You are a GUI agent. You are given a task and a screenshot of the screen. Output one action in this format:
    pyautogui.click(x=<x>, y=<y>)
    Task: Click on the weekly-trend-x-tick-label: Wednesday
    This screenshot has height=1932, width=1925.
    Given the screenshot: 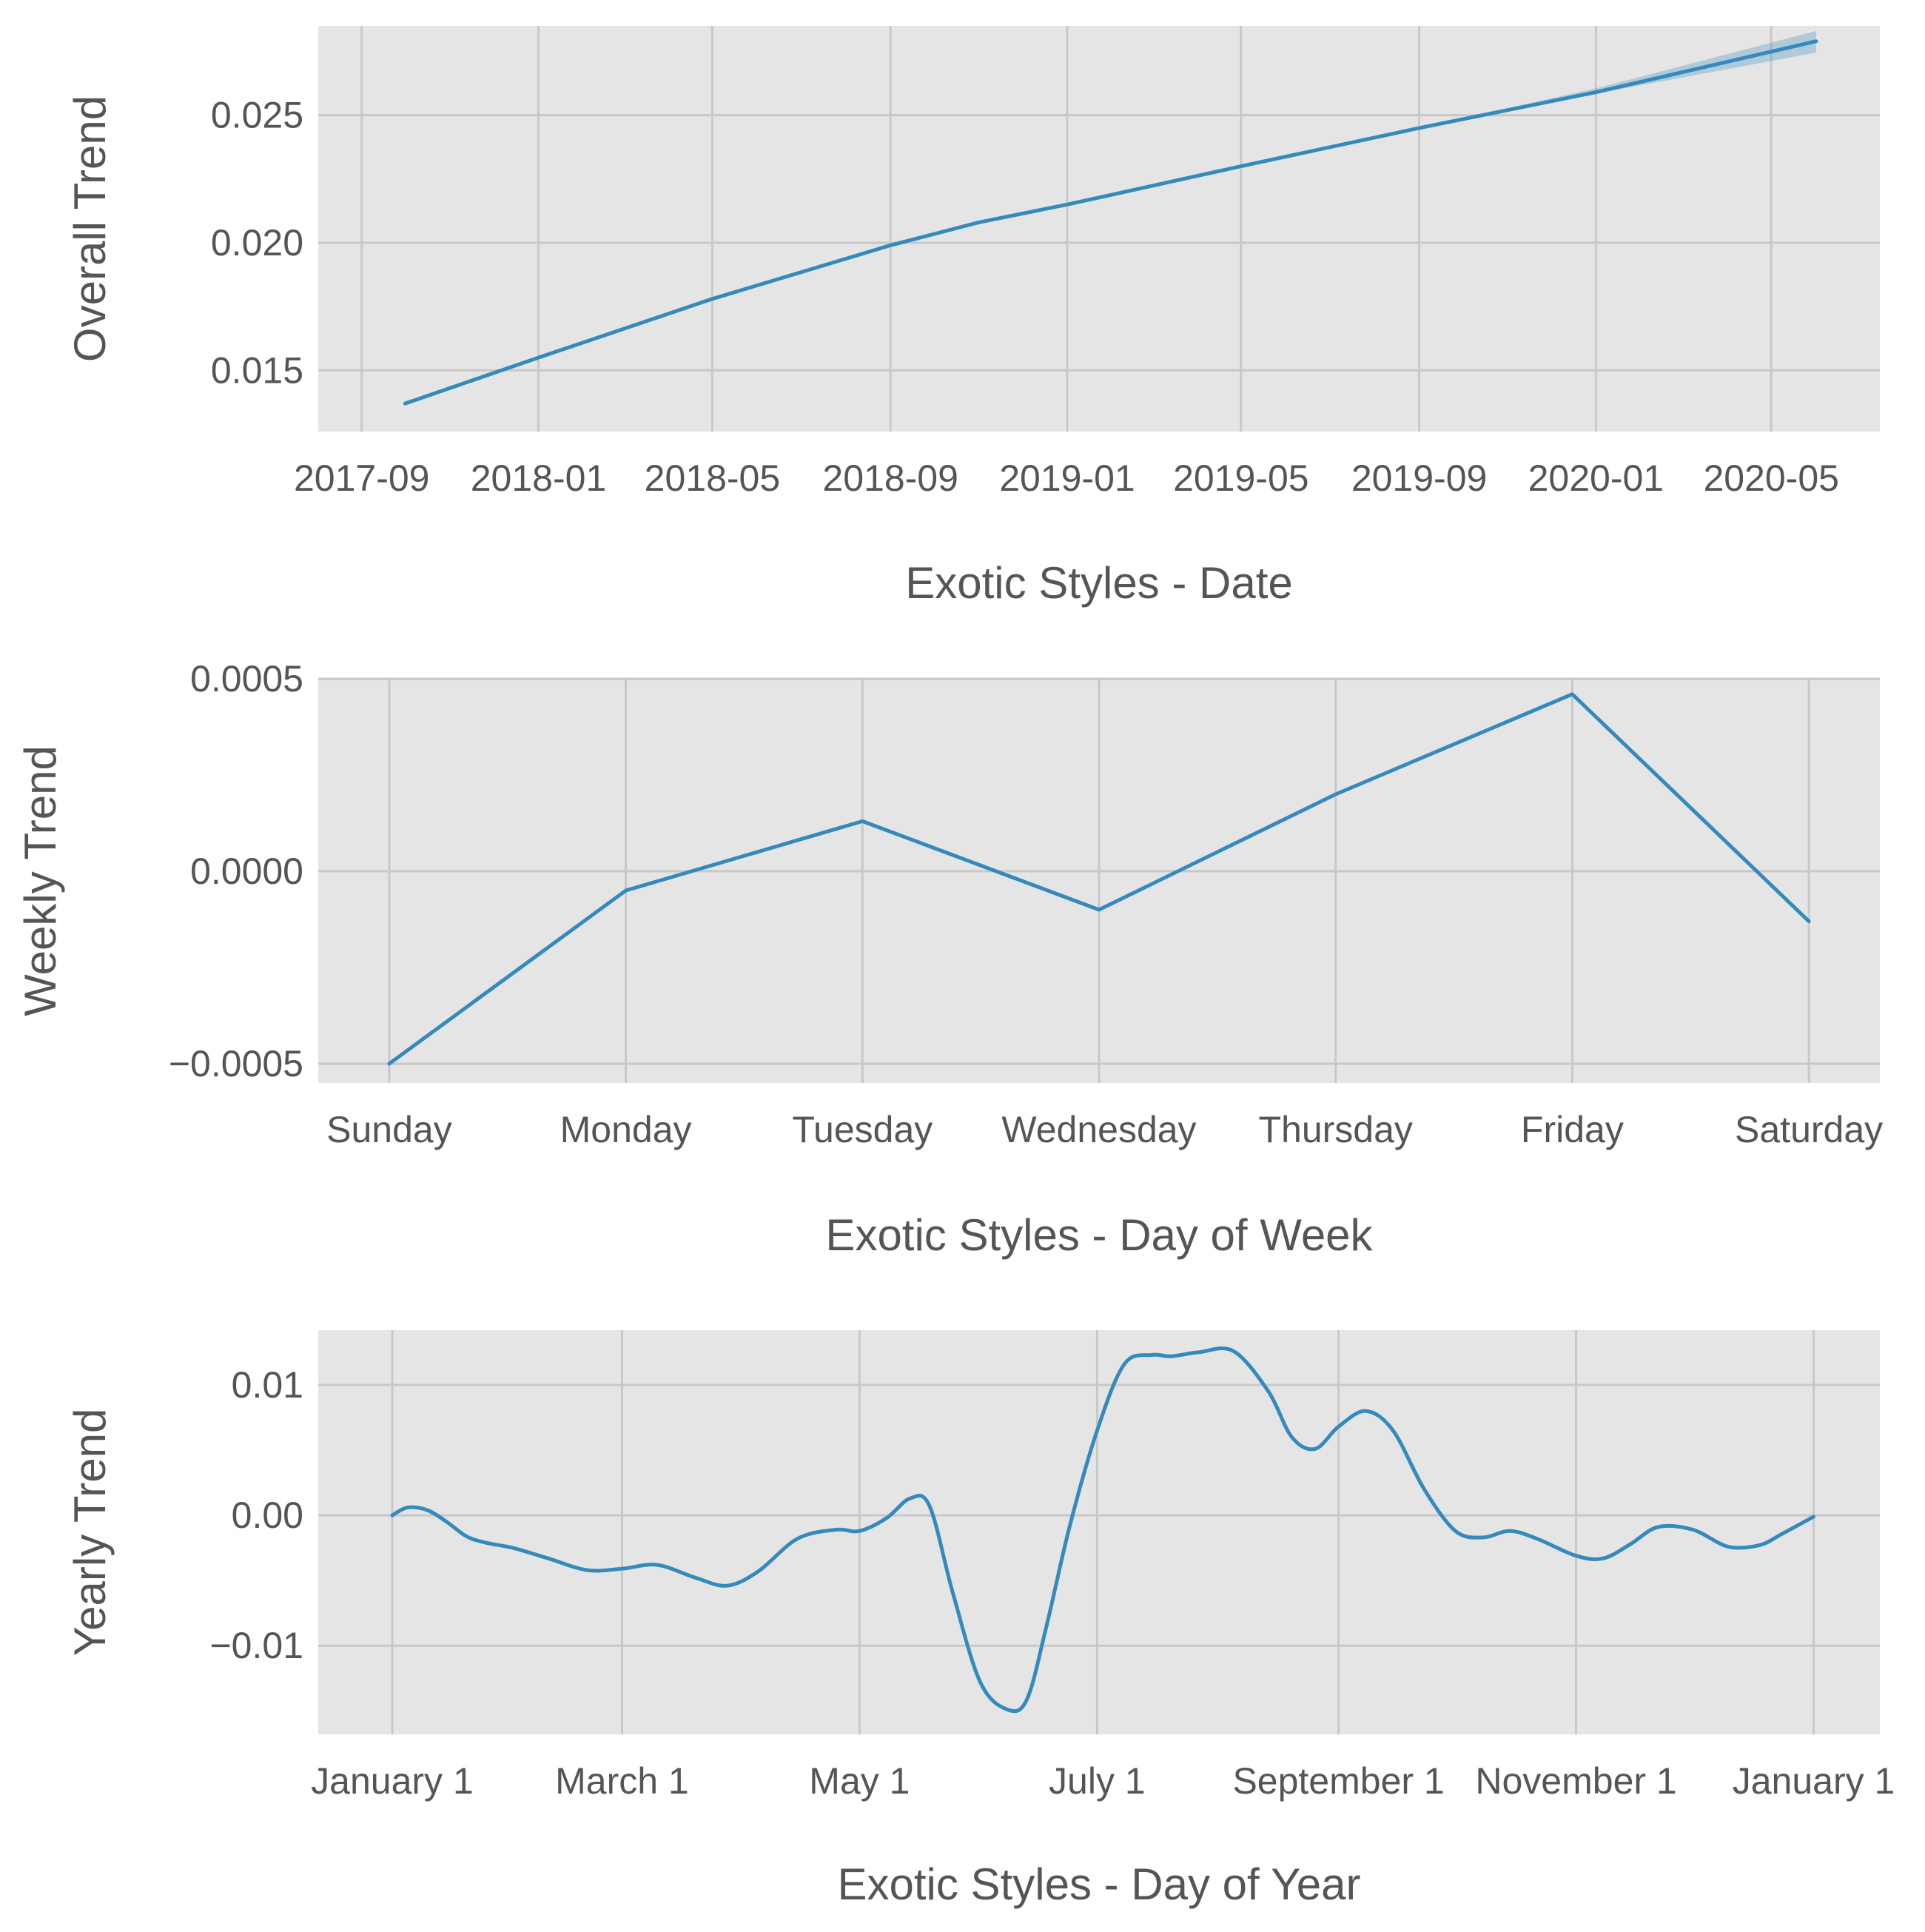 What is the action you would take?
    pyautogui.click(x=1098, y=1129)
    